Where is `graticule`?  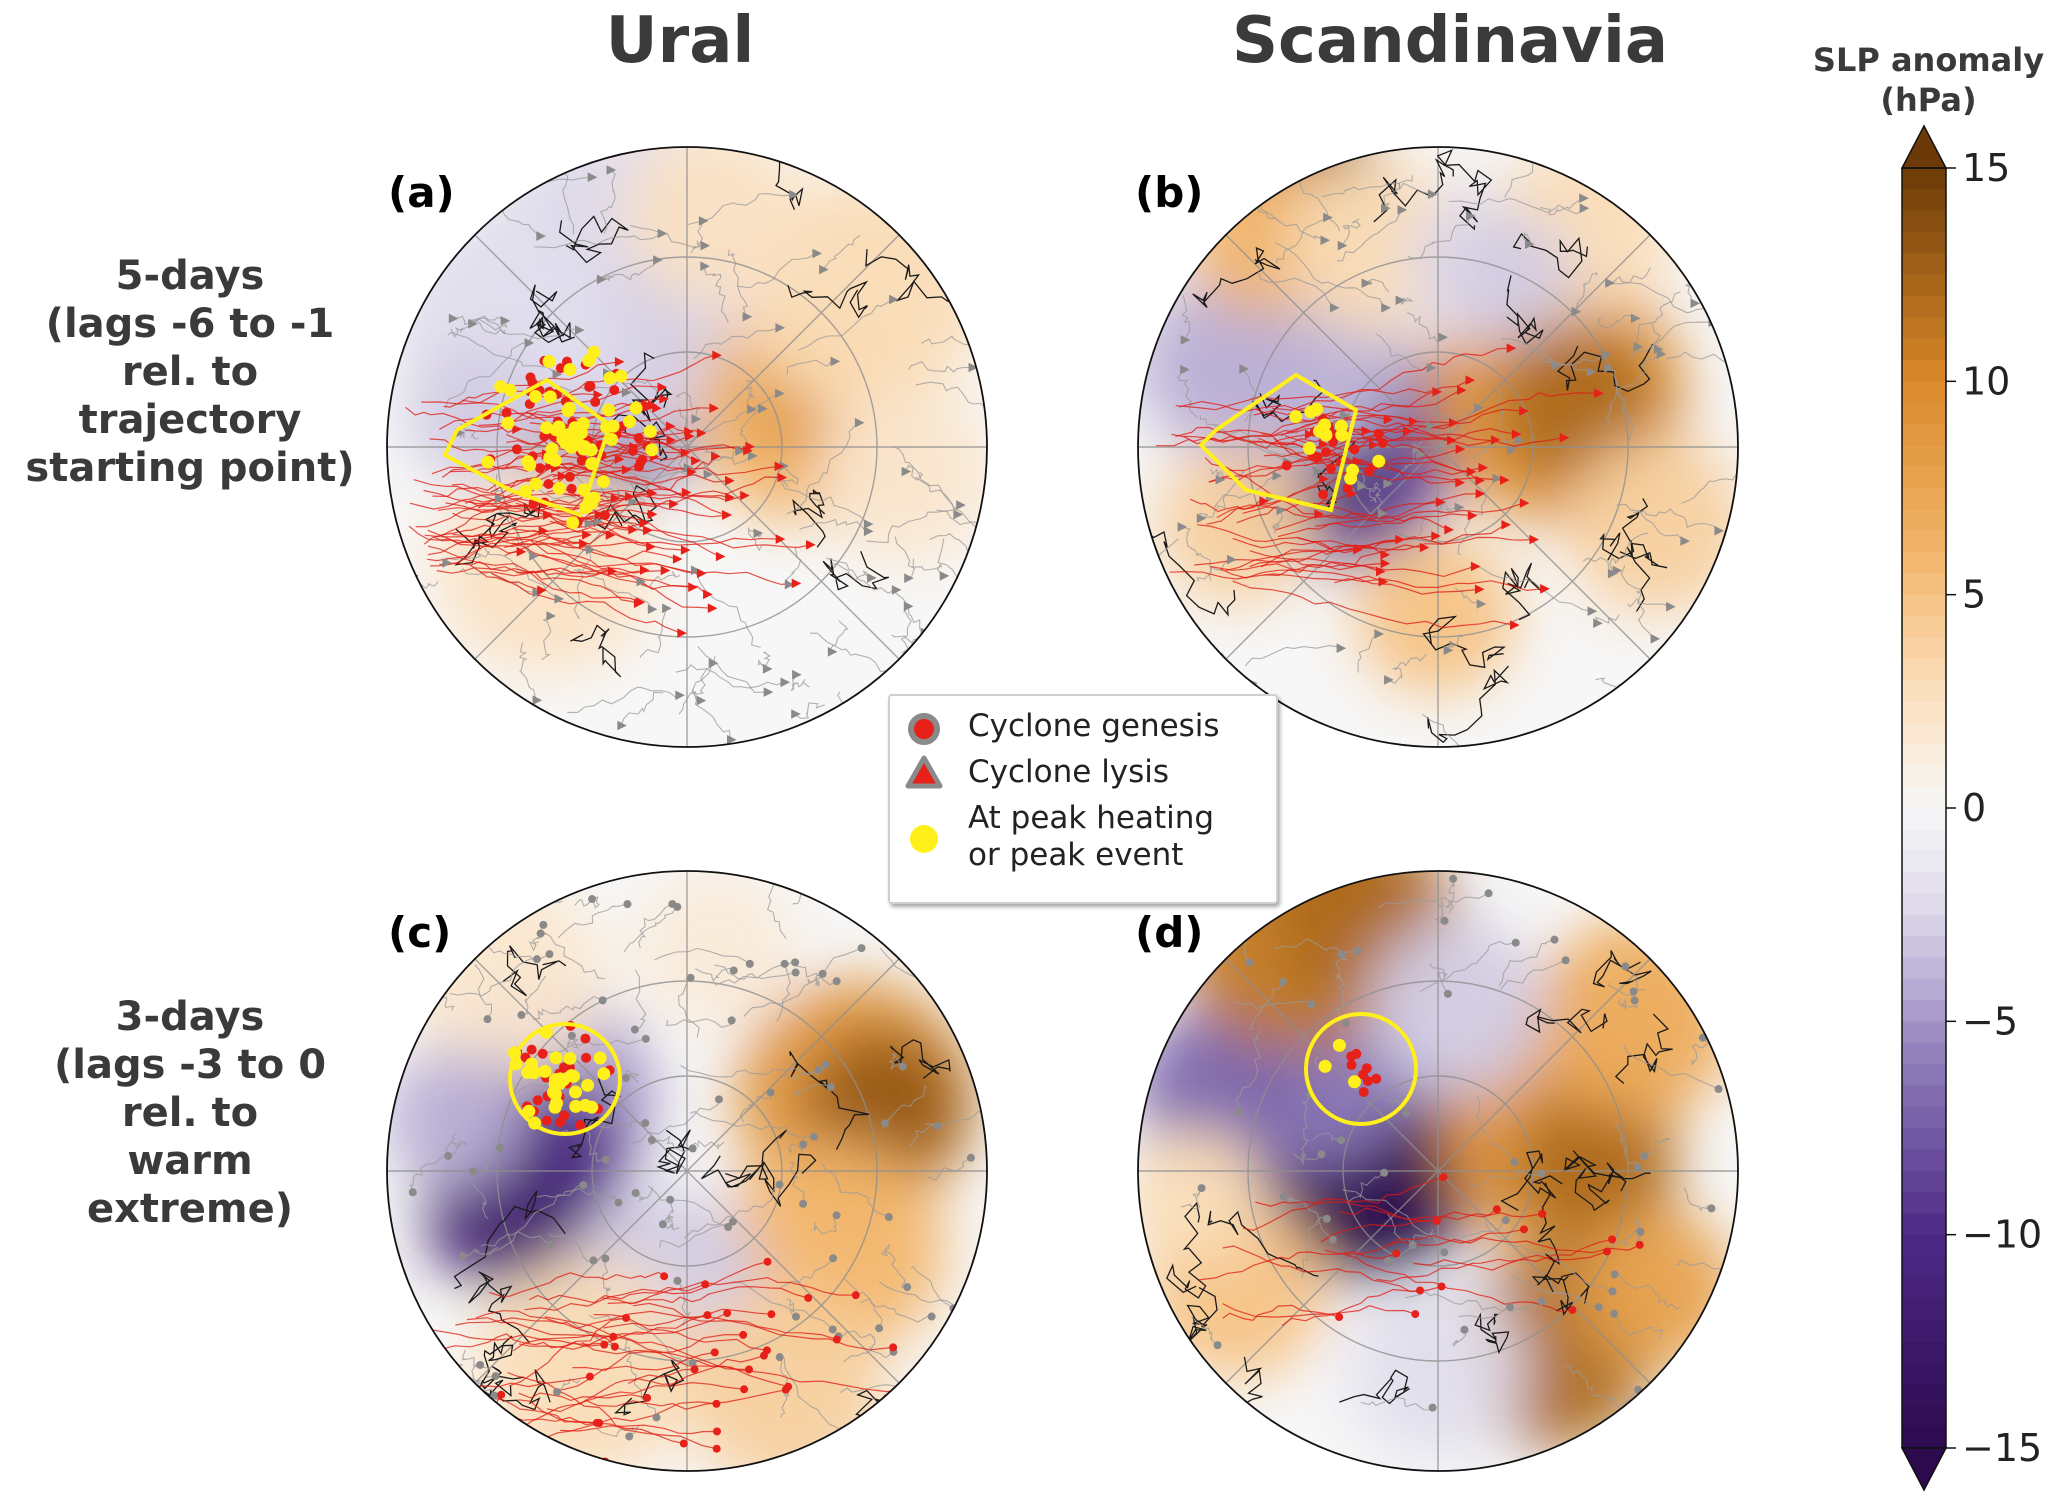
graticule is located at coordinates (1438, 1171).